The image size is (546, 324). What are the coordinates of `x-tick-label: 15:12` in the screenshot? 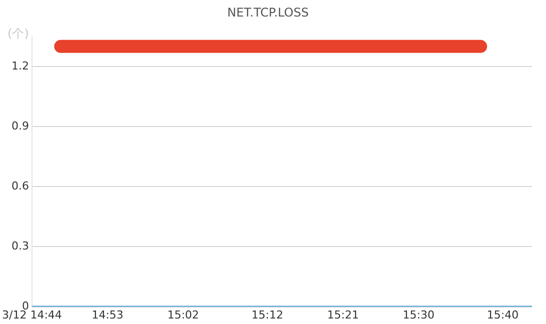 It's located at (268, 315).